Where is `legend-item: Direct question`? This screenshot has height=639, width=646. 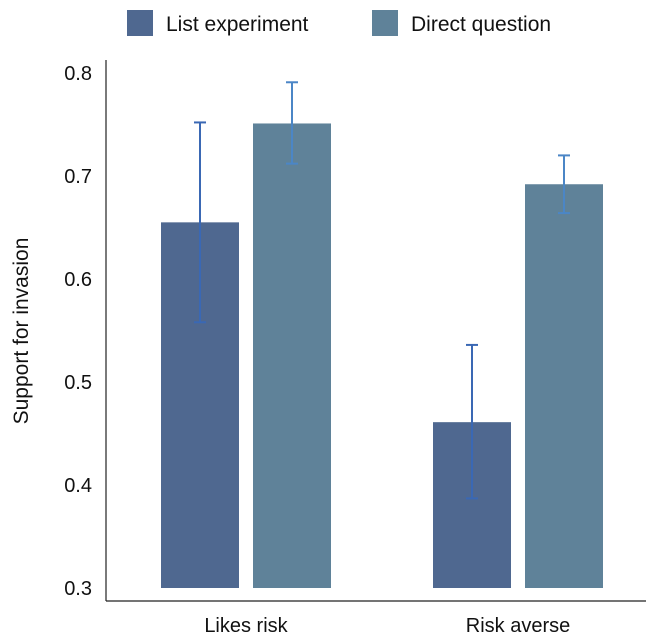 legend-item: Direct question is located at coordinates (461, 23).